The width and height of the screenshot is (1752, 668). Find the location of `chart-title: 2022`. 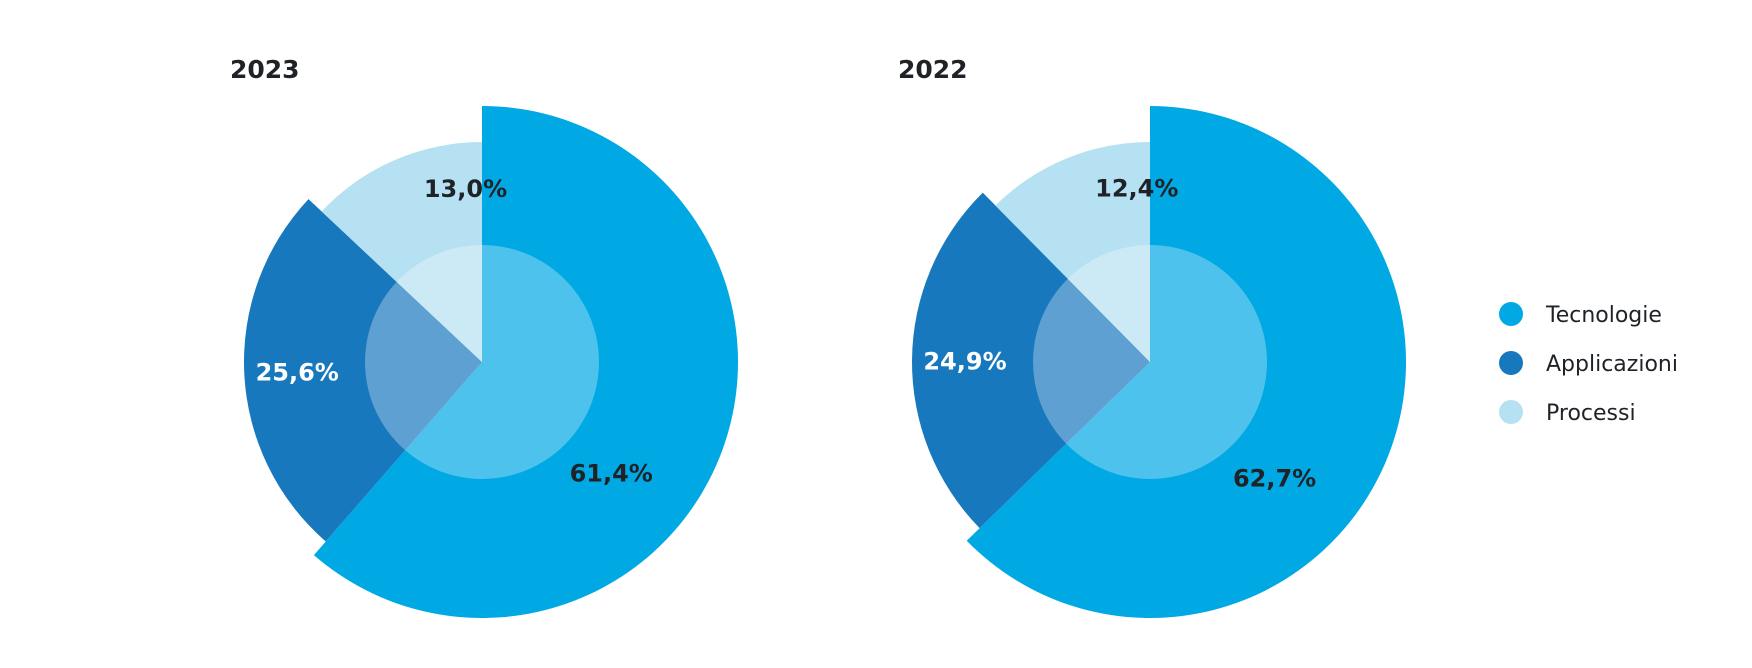

chart-title: 2022 is located at coordinates (933, 69).